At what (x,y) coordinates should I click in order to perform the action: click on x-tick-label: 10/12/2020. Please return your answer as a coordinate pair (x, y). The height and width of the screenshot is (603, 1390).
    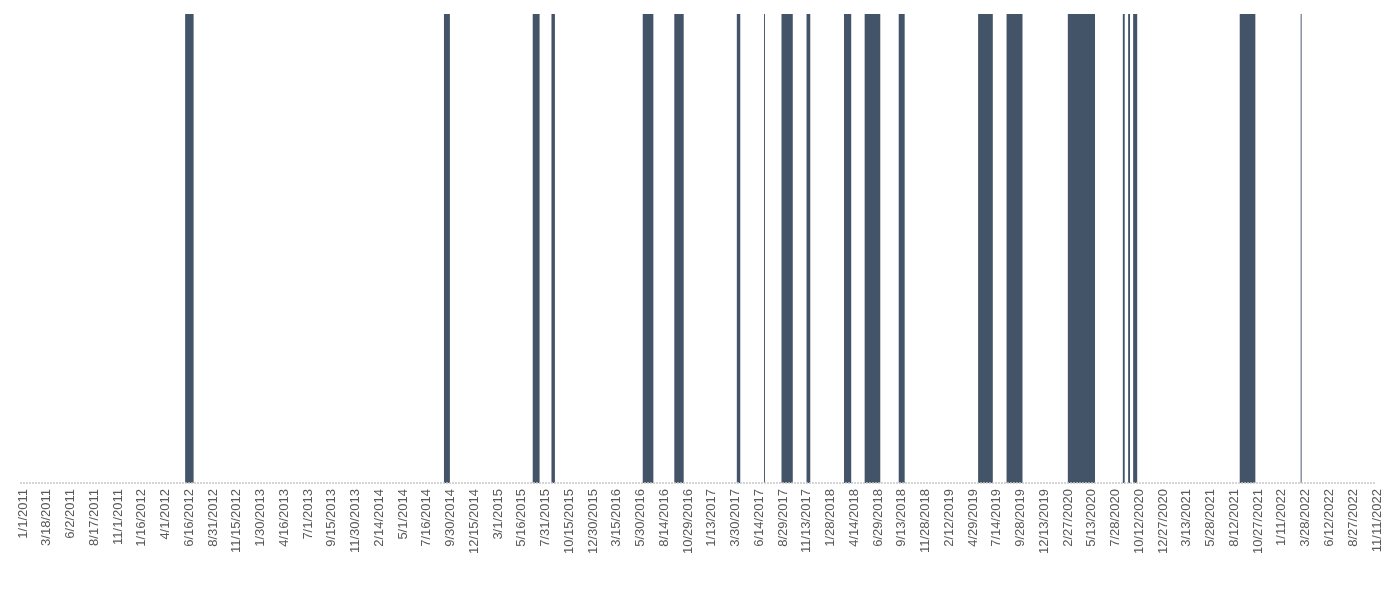
    Looking at the image, I should click on (1138, 522).